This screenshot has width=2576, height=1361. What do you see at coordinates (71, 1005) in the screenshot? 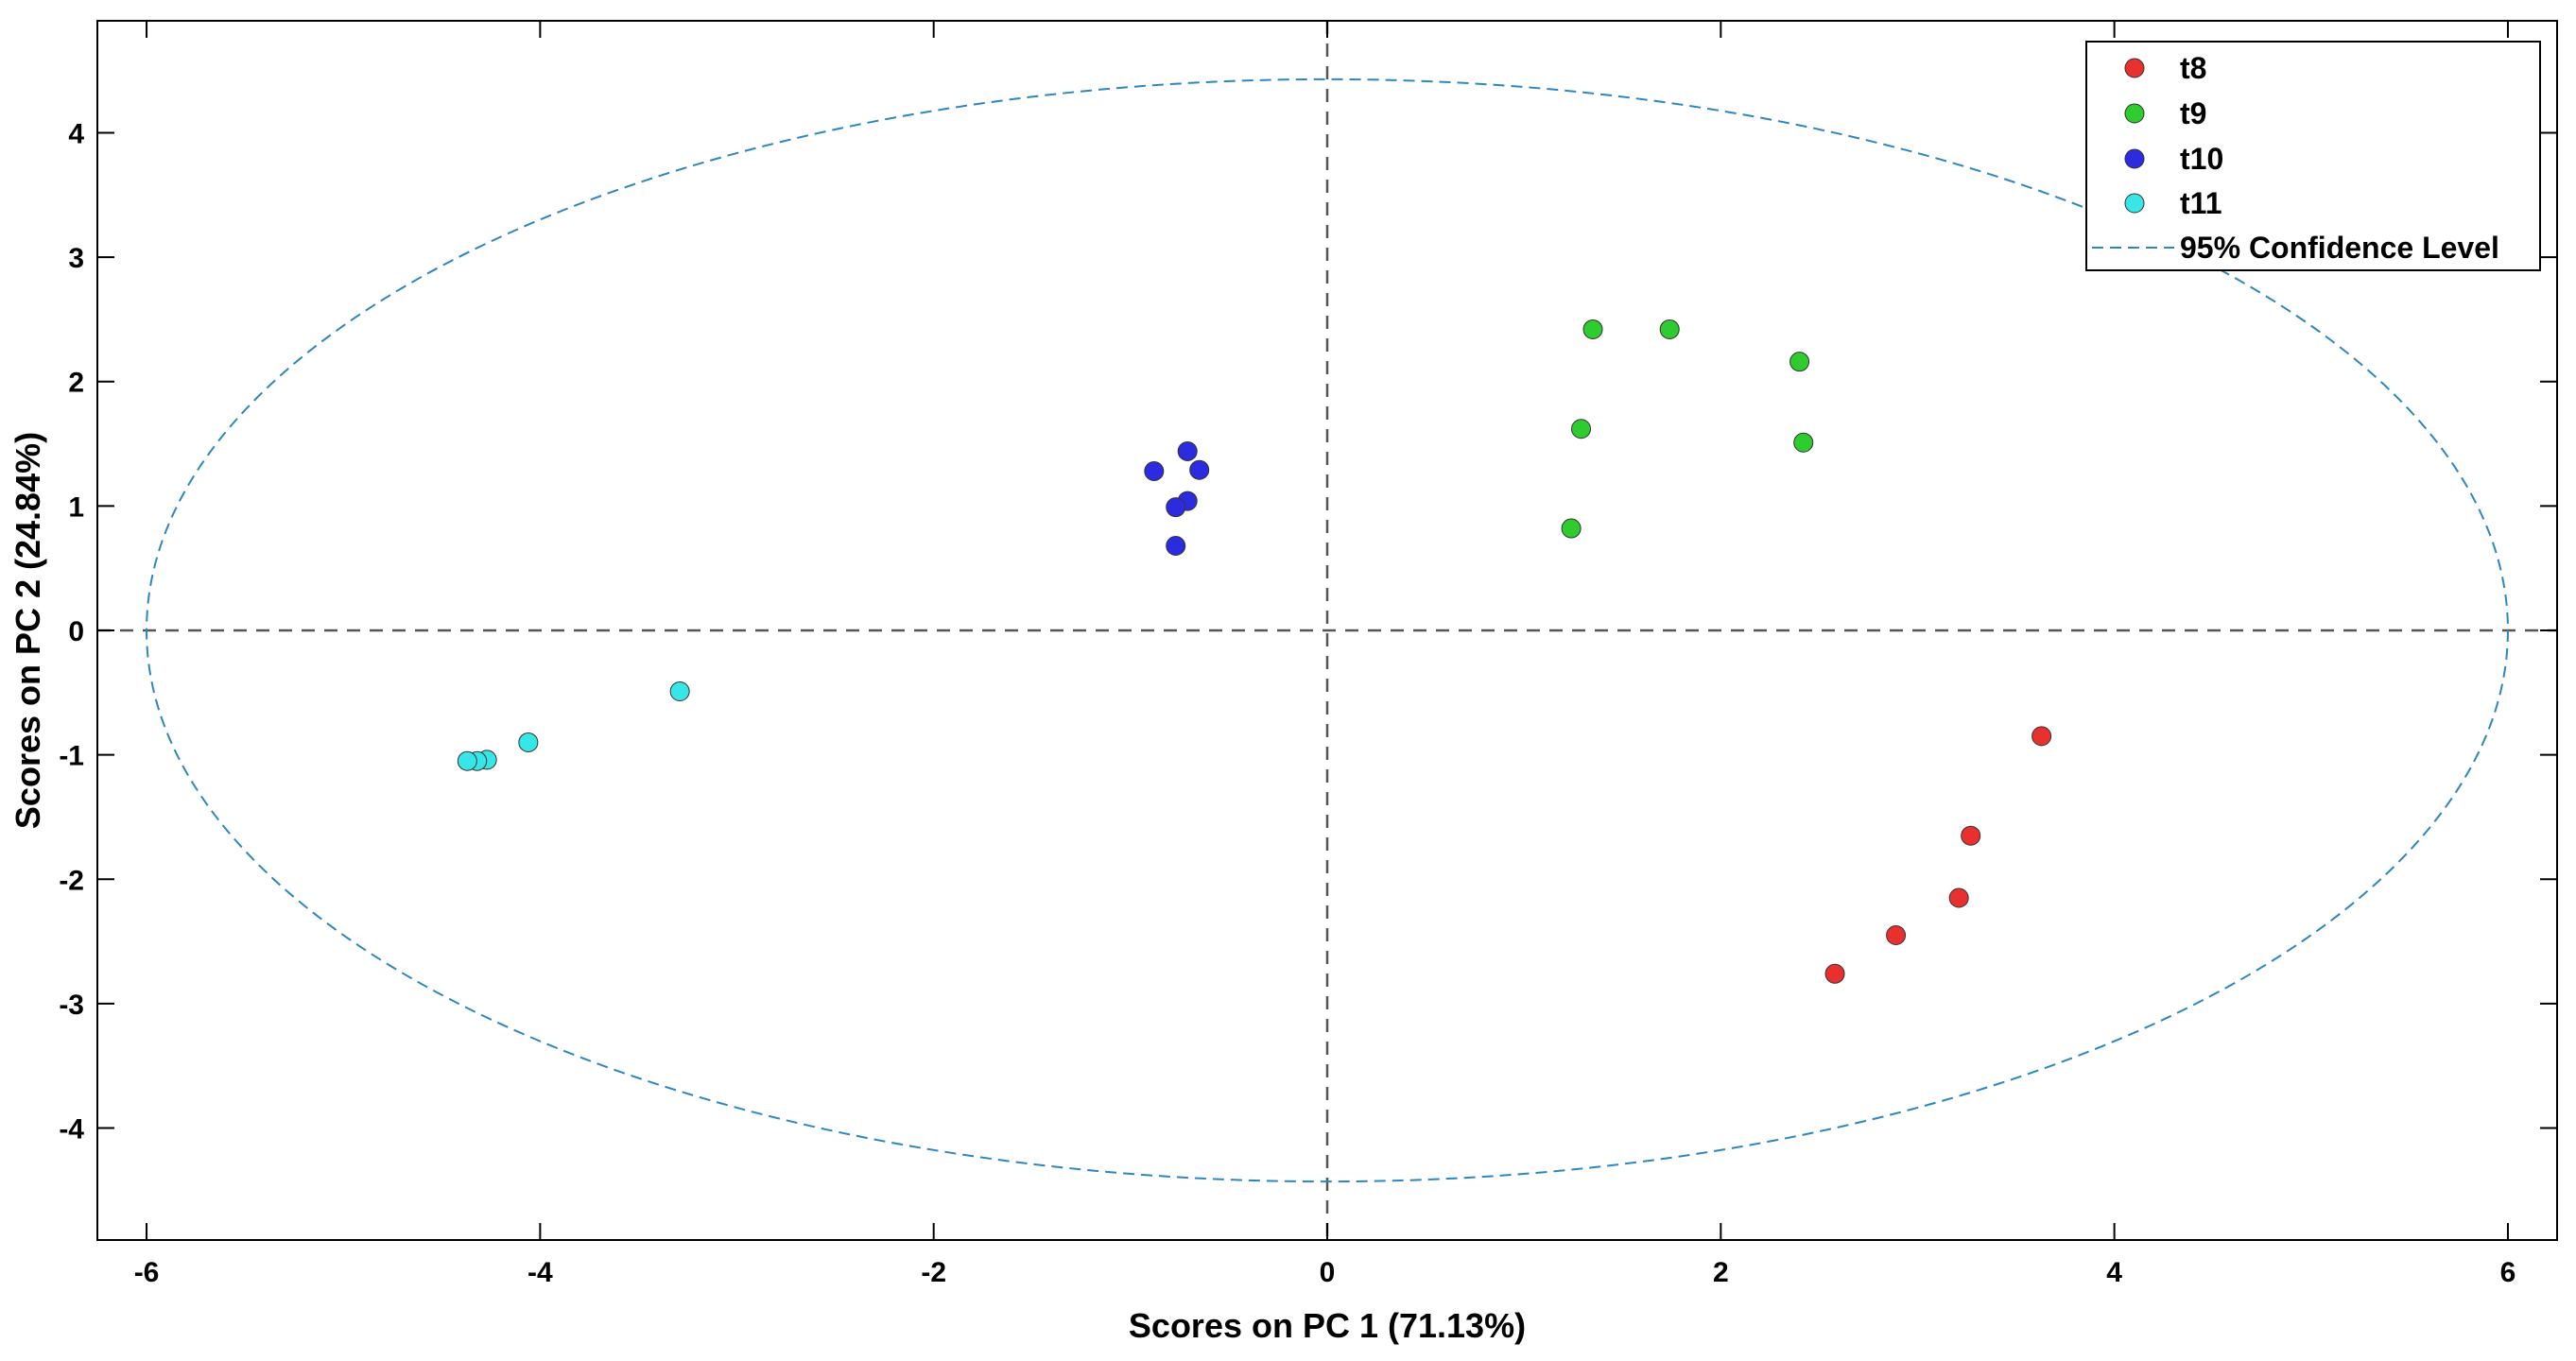
I see `y-tick-label: -3` at bounding box center [71, 1005].